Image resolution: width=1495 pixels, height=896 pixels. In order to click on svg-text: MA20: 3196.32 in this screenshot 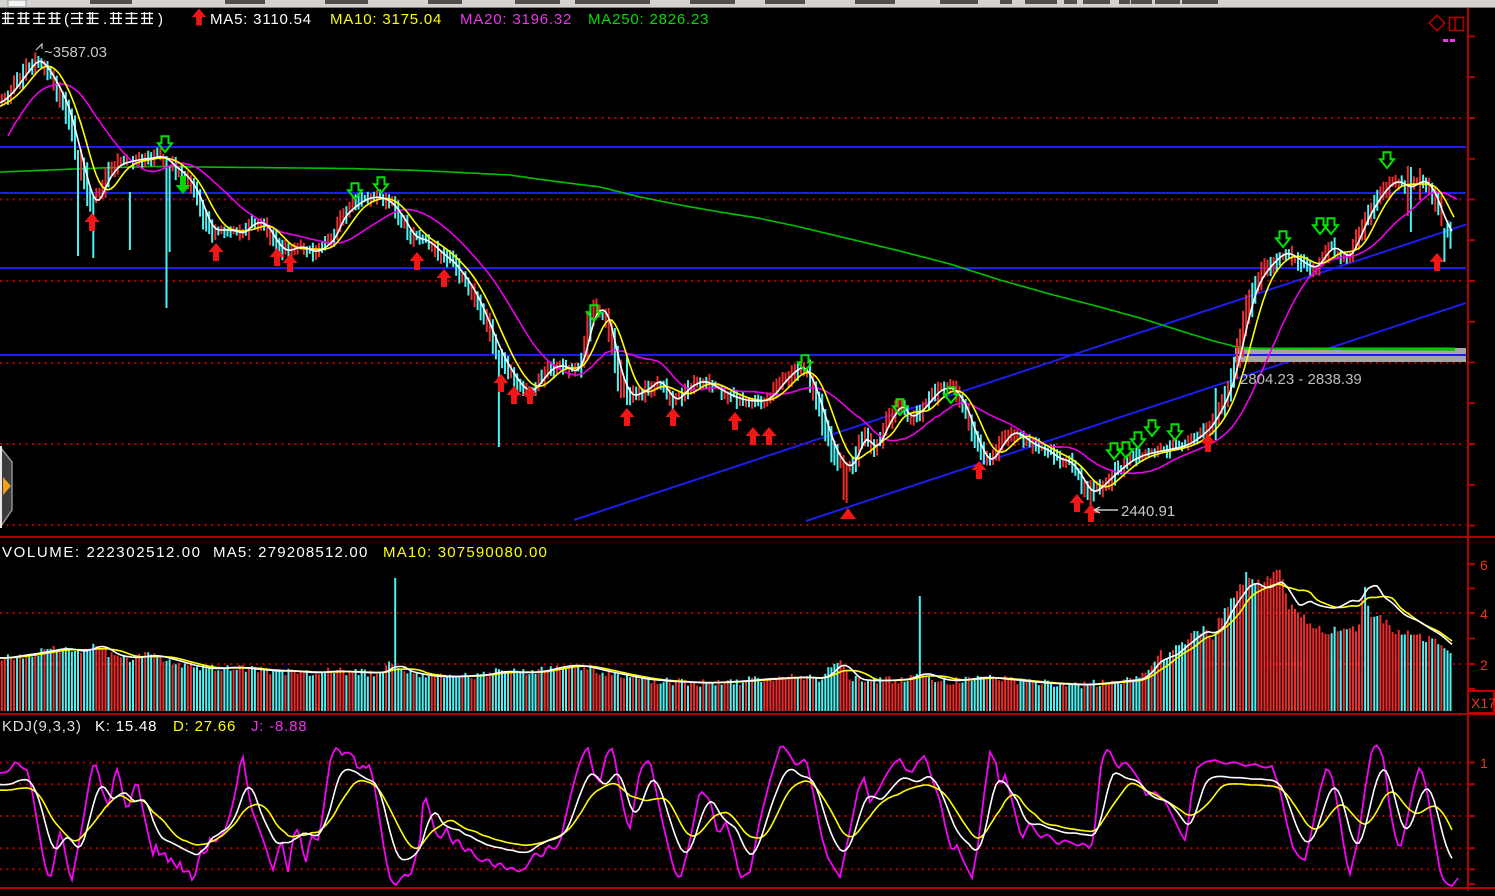, I will do `click(516, 19)`.